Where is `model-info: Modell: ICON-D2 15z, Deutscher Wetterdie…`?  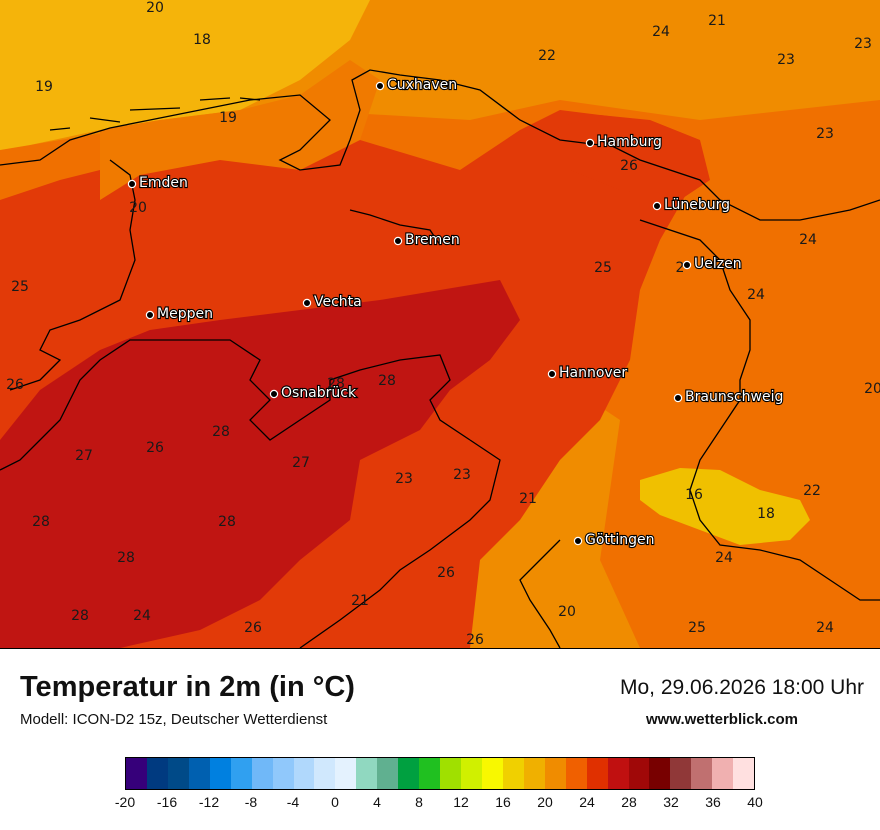
model-info: Modell: ICON-D2 15z, Deutscher Wetterdie… is located at coordinates (174, 719).